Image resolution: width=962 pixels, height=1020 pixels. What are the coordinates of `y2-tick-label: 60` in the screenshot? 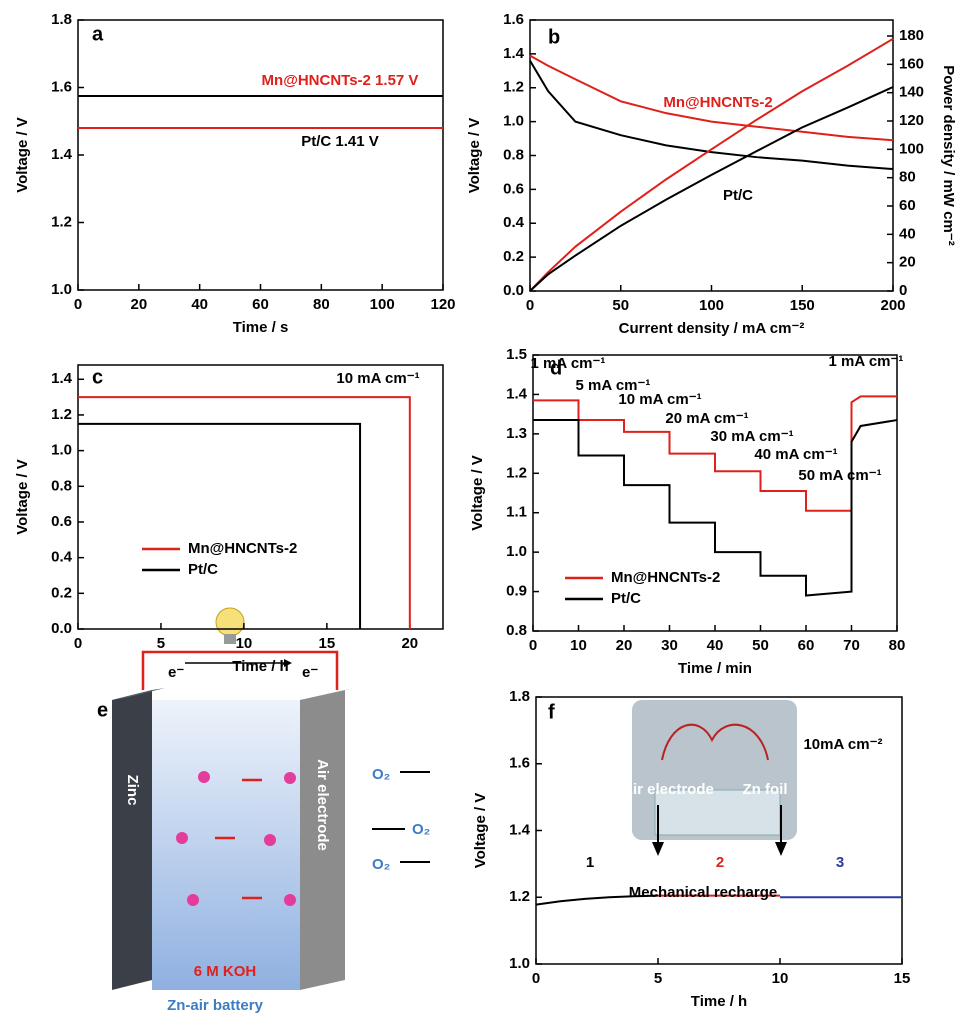 It's located at (907, 205).